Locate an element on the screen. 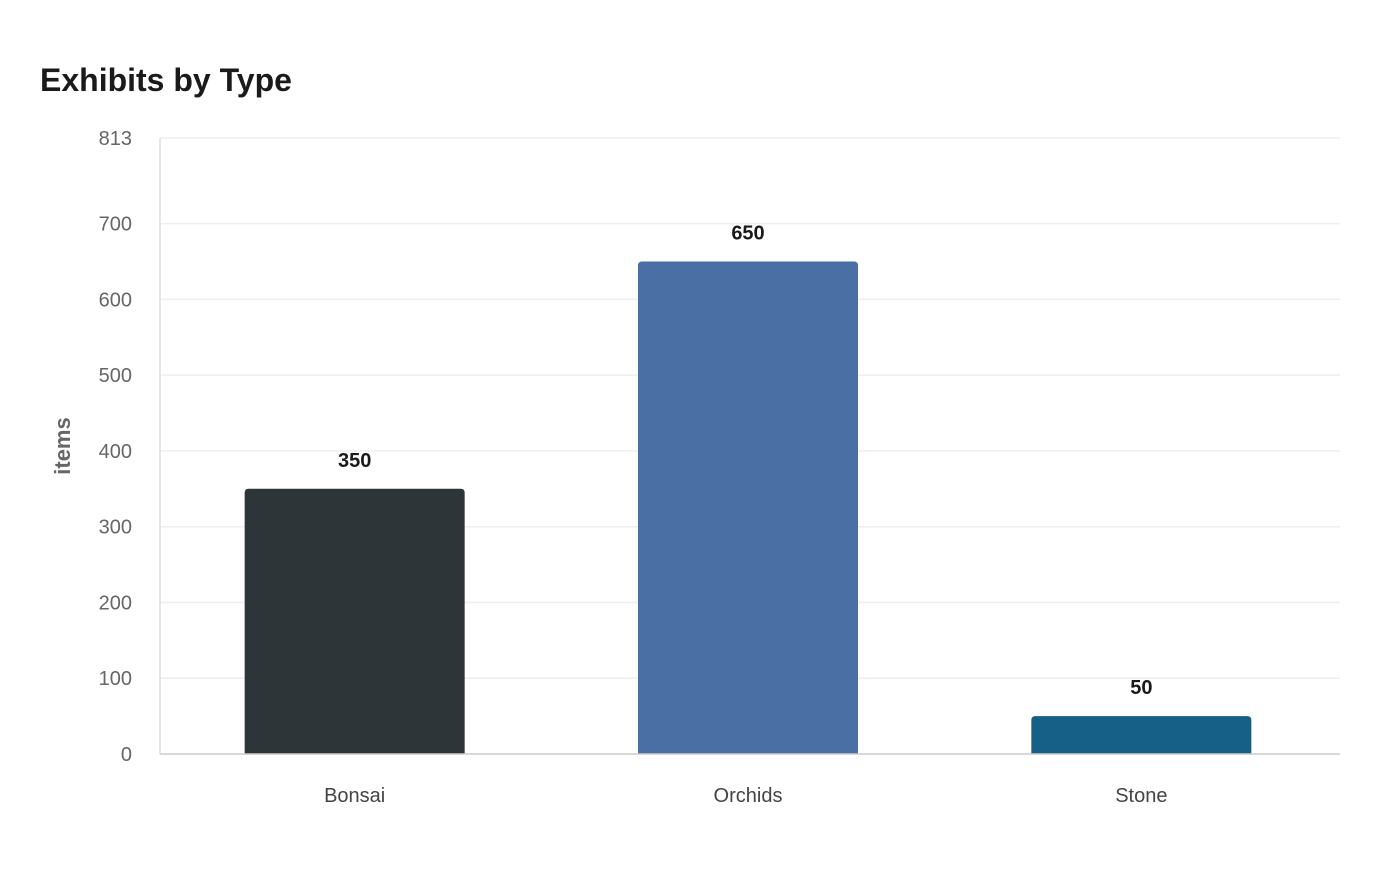 This screenshot has width=1400, height=880. y-tick-label: 813 is located at coordinates (115, 139).